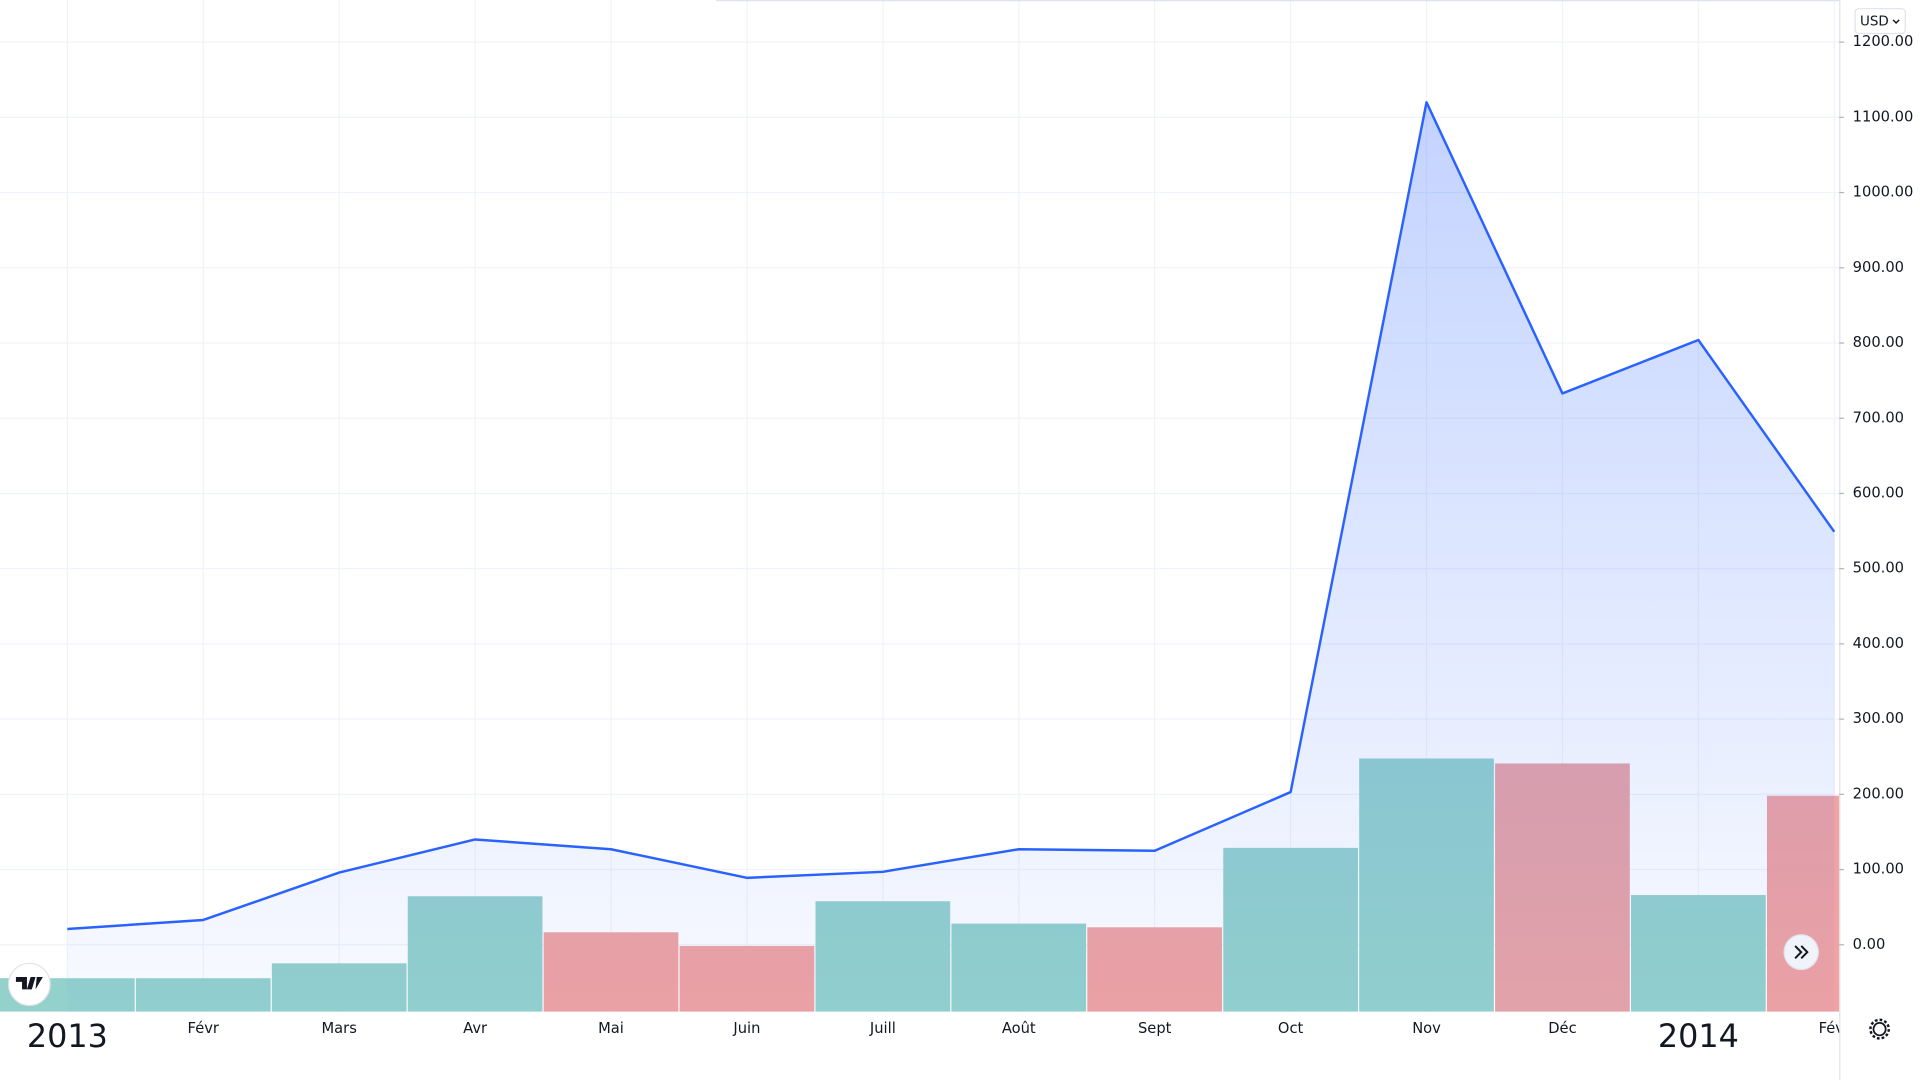  I want to click on x-tick-label: Déc, so click(1562, 1028).